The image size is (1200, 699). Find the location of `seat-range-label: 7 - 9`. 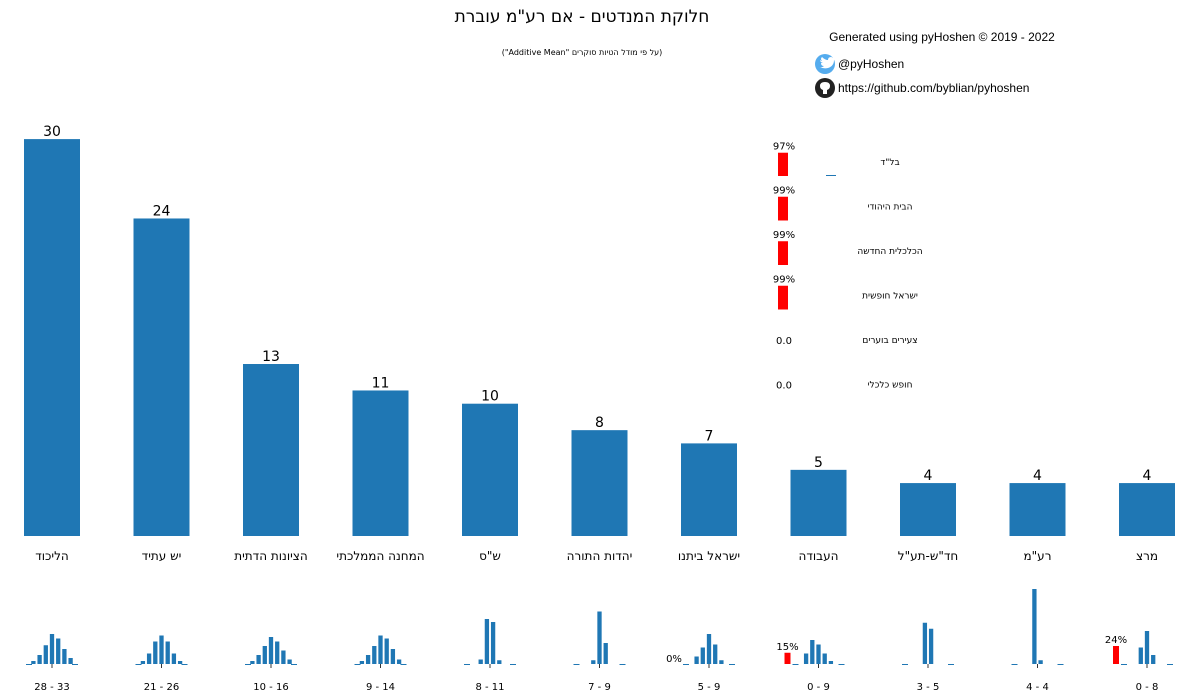

seat-range-label: 7 - 9 is located at coordinates (599, 687).